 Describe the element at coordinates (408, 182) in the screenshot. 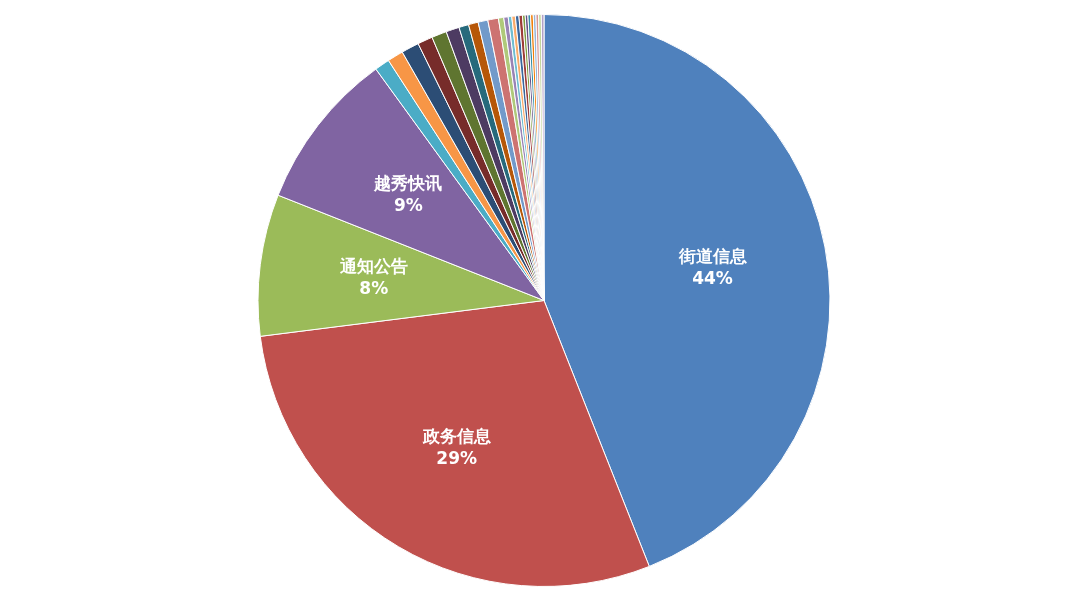

I see `slice-label: 越秀快讯` at that location.